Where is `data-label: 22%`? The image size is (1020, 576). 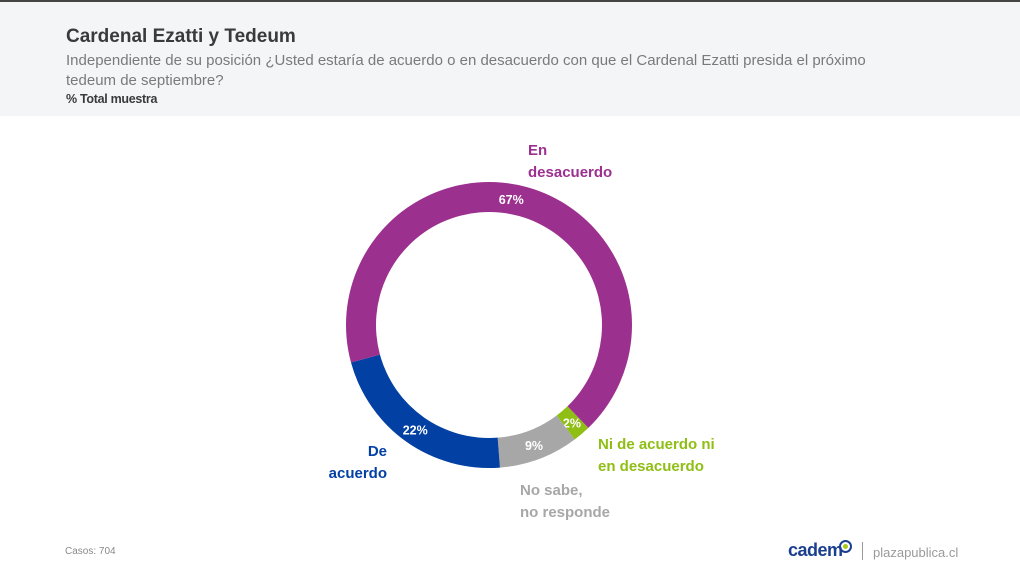
data-label: 22% is located at coordinates (415, 431).